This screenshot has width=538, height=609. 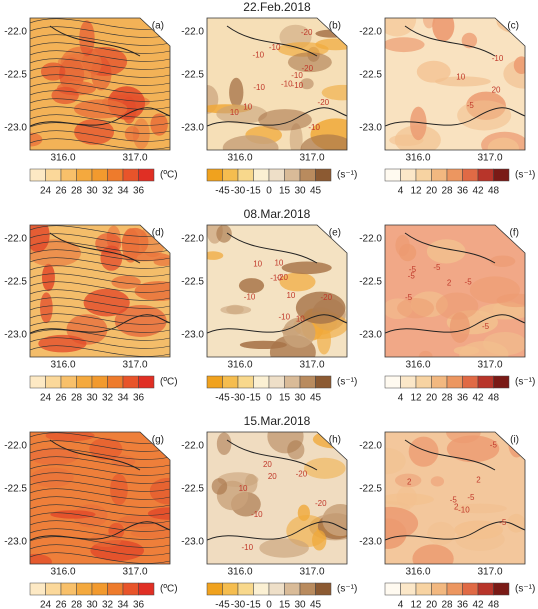 I want to click on colorbar-unit: (ºC), so click(x=169, y=175).